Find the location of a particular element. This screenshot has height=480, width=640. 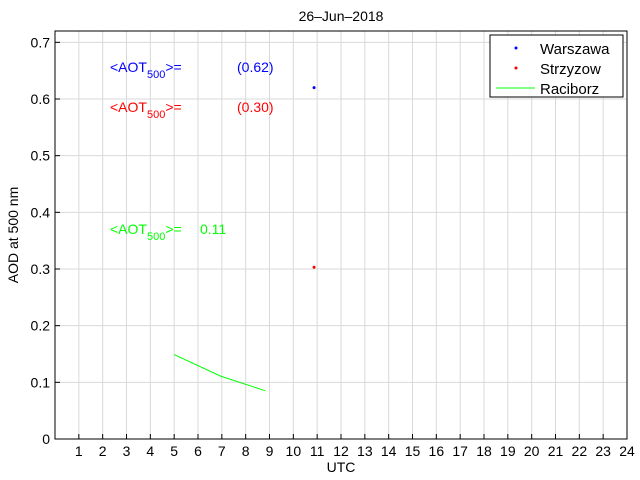

y-tick-label: 0.4 is located at coordinates (41, 212).